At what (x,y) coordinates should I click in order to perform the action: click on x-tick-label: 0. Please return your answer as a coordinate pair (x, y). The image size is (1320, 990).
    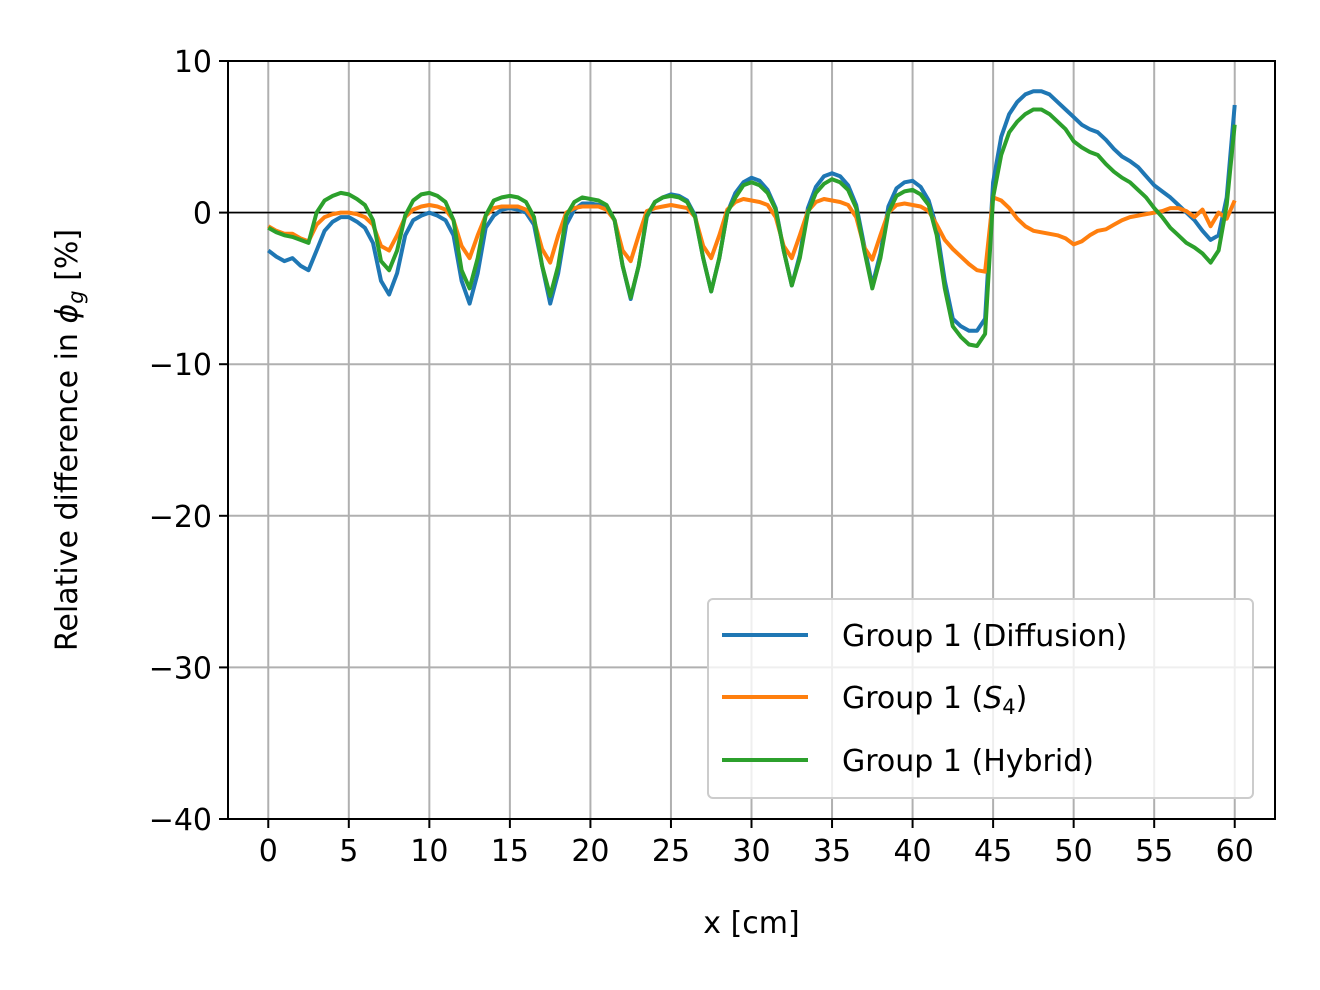
    Looking at the image, I should click on (268, 851).